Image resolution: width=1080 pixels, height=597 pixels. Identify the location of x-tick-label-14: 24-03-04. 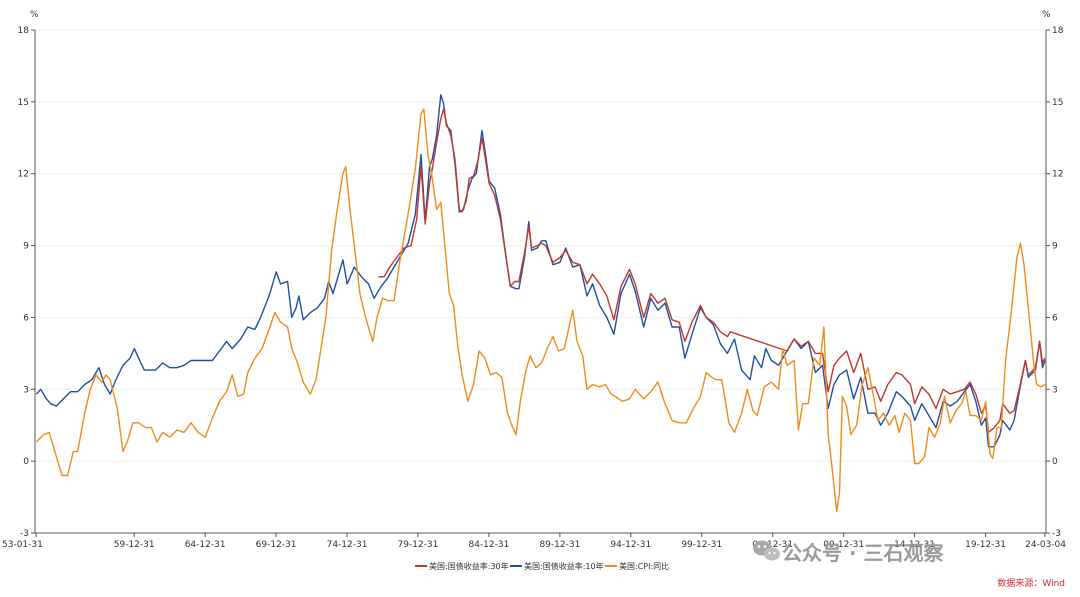
(1045, 545).